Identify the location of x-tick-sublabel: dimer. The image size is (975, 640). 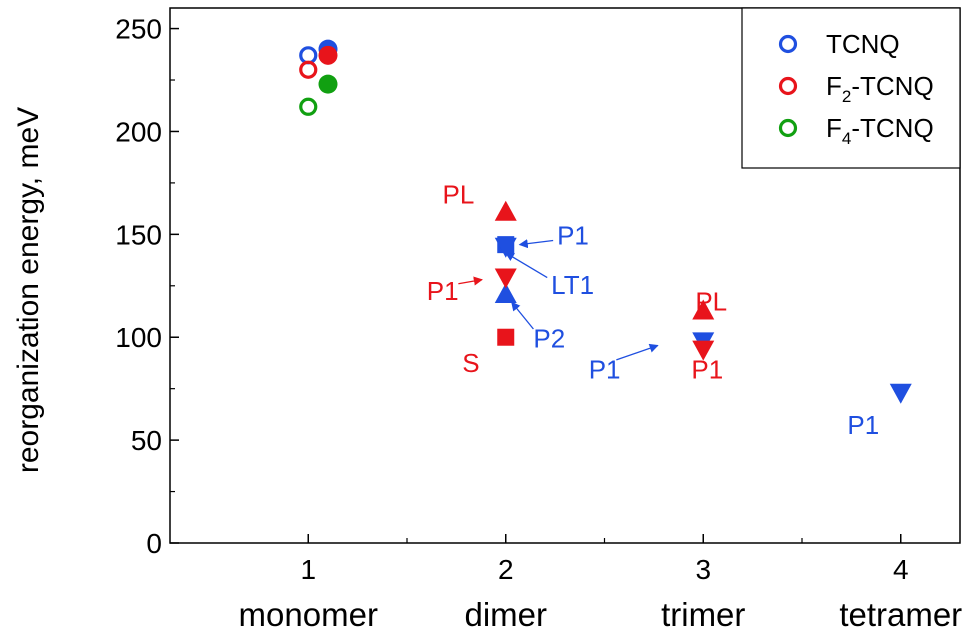
(505, 614).